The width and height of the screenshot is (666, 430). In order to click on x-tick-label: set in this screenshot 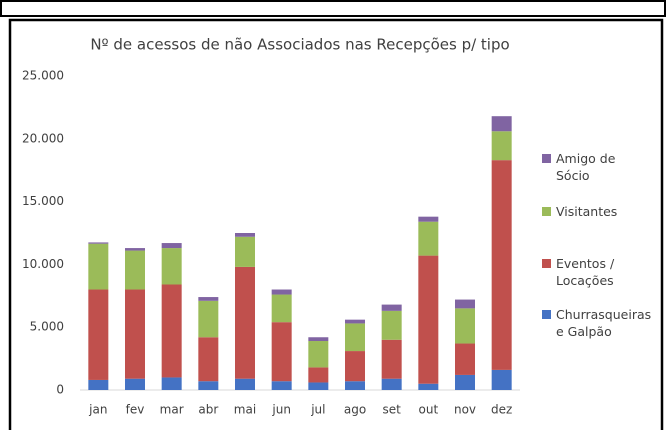, I will do `click(391, 410)`.